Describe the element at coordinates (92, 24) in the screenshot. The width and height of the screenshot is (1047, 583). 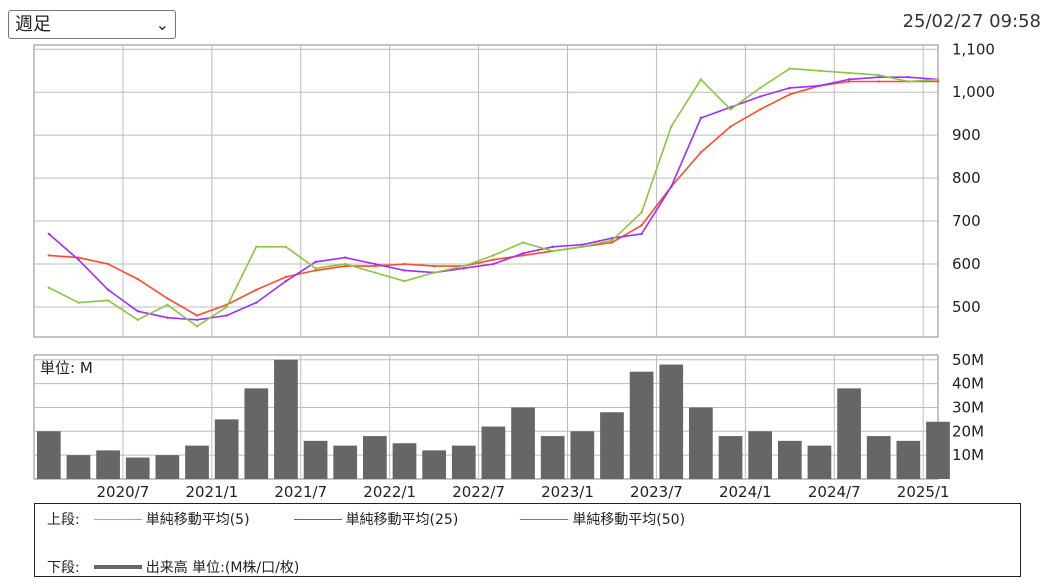
I see `period-select: 週足 ⌄` at that location.